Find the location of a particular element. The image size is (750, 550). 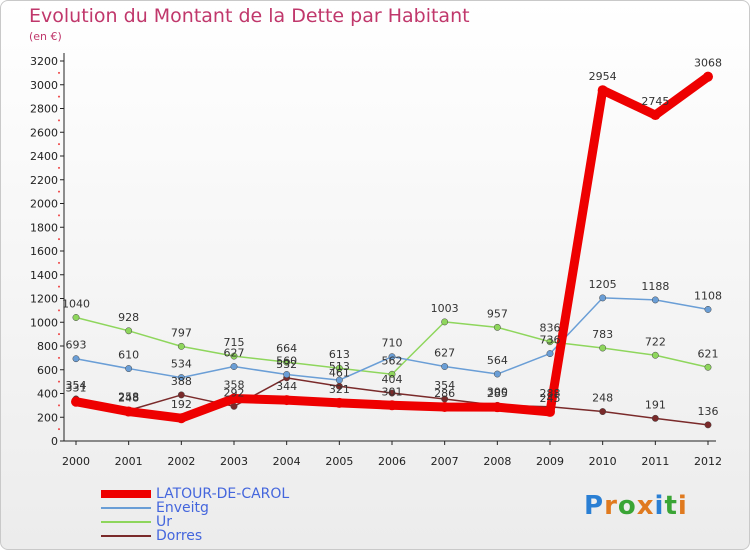

y-tick-label: 2400 is located at coordinates (44, 156).